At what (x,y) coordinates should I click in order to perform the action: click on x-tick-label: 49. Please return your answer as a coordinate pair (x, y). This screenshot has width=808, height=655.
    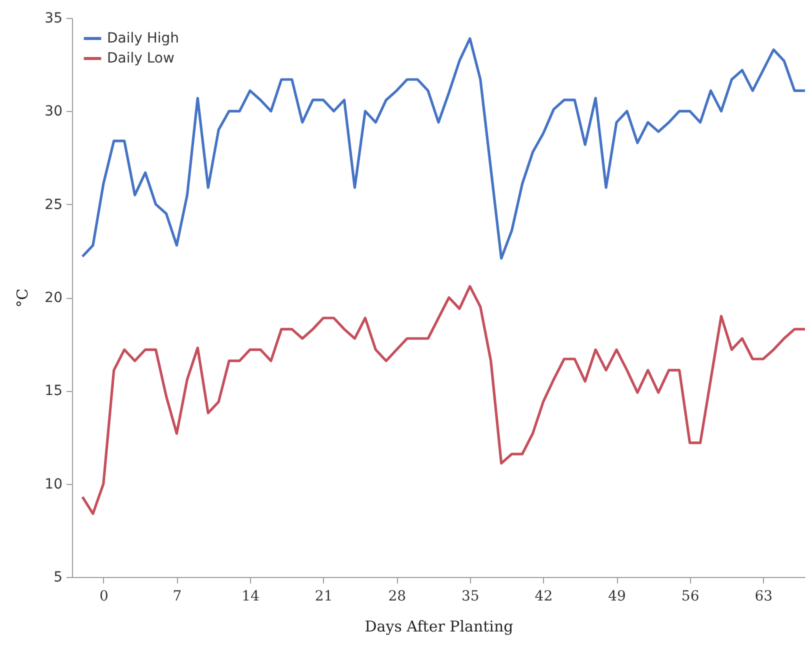
    Looking at the image, I should click on (617, 596).